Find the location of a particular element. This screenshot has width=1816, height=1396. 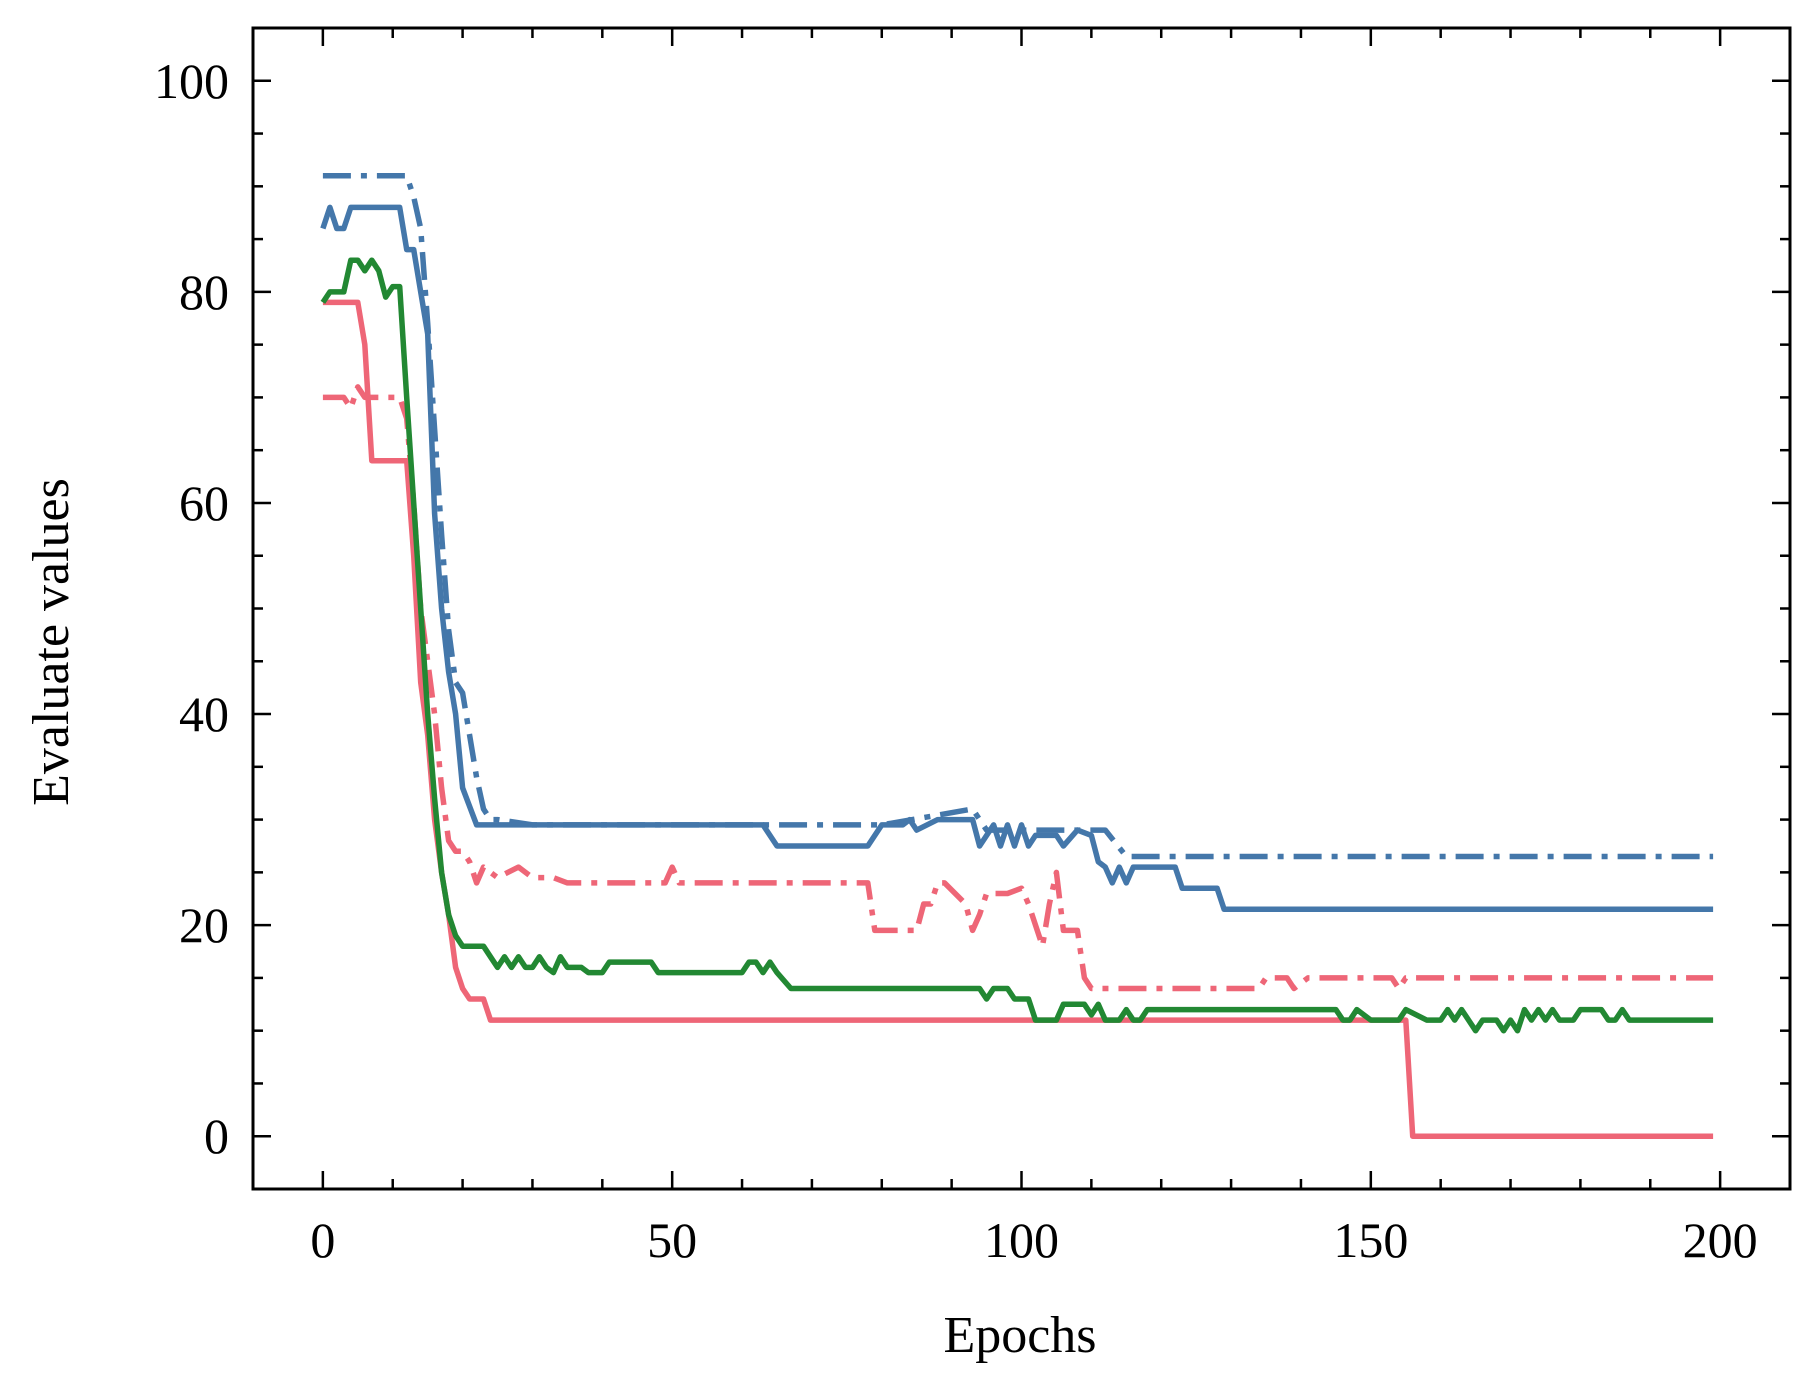

x-axis-label: Epochs is located at coordinates (1019, 1335).